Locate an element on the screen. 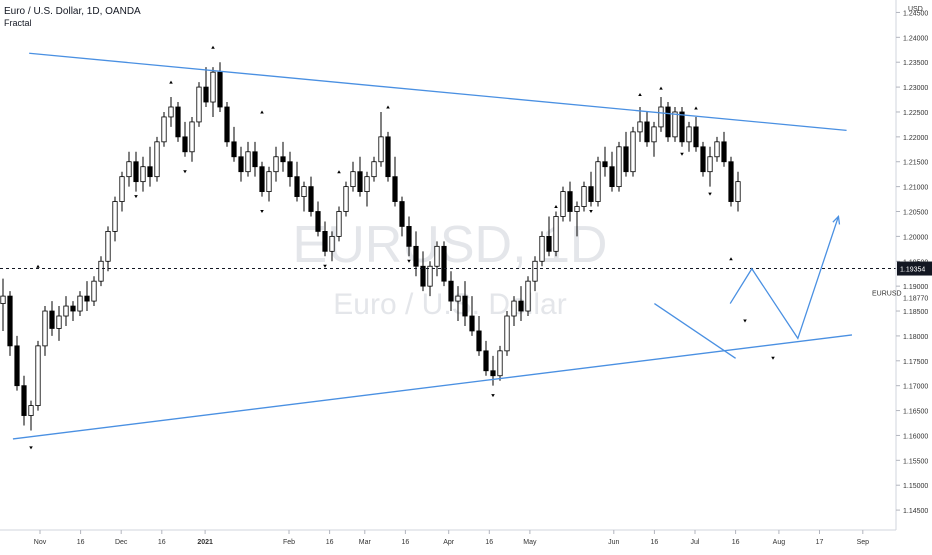  trendline-upper-resistance is located at coordinates (438, 92).